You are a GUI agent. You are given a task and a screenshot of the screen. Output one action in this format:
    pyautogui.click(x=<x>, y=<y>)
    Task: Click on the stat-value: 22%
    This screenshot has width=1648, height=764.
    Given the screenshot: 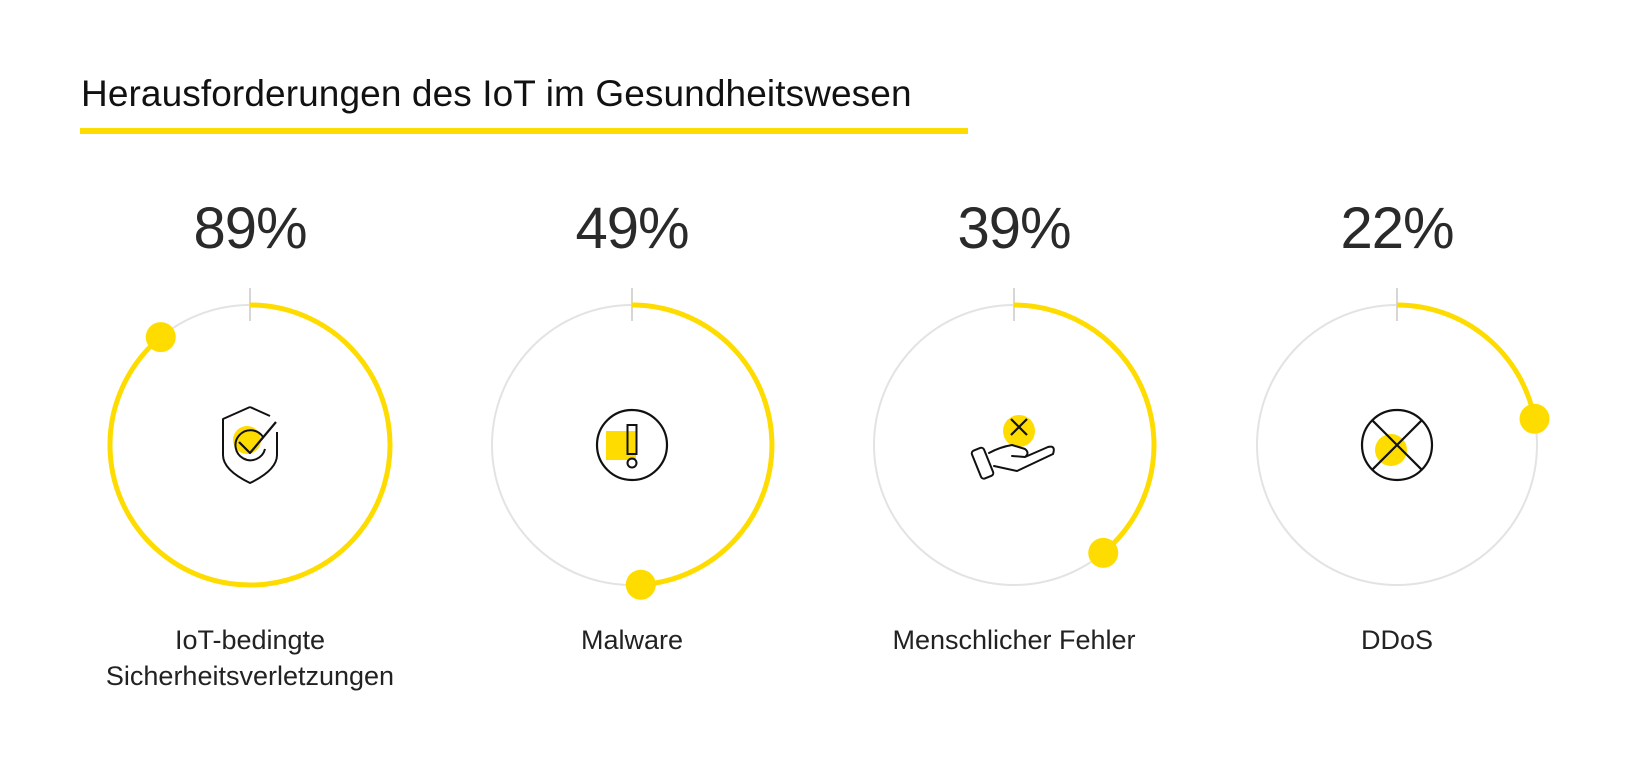 What is the action you would take?
    pyautogui.click(x=1397, y=228)
    